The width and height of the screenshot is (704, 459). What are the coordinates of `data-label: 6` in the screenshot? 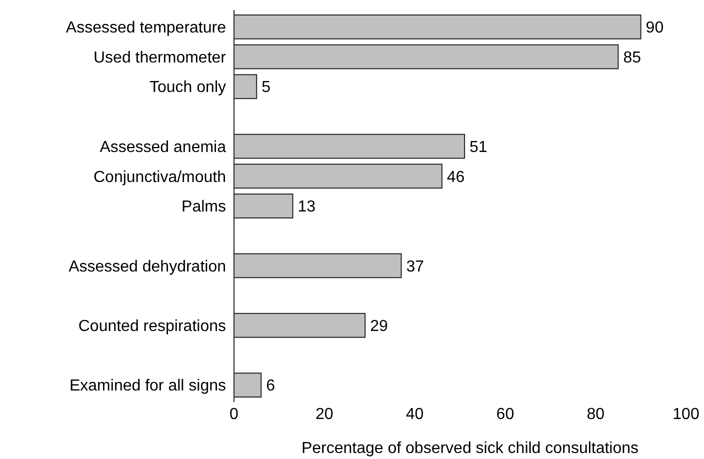 It's located at (271, 386).